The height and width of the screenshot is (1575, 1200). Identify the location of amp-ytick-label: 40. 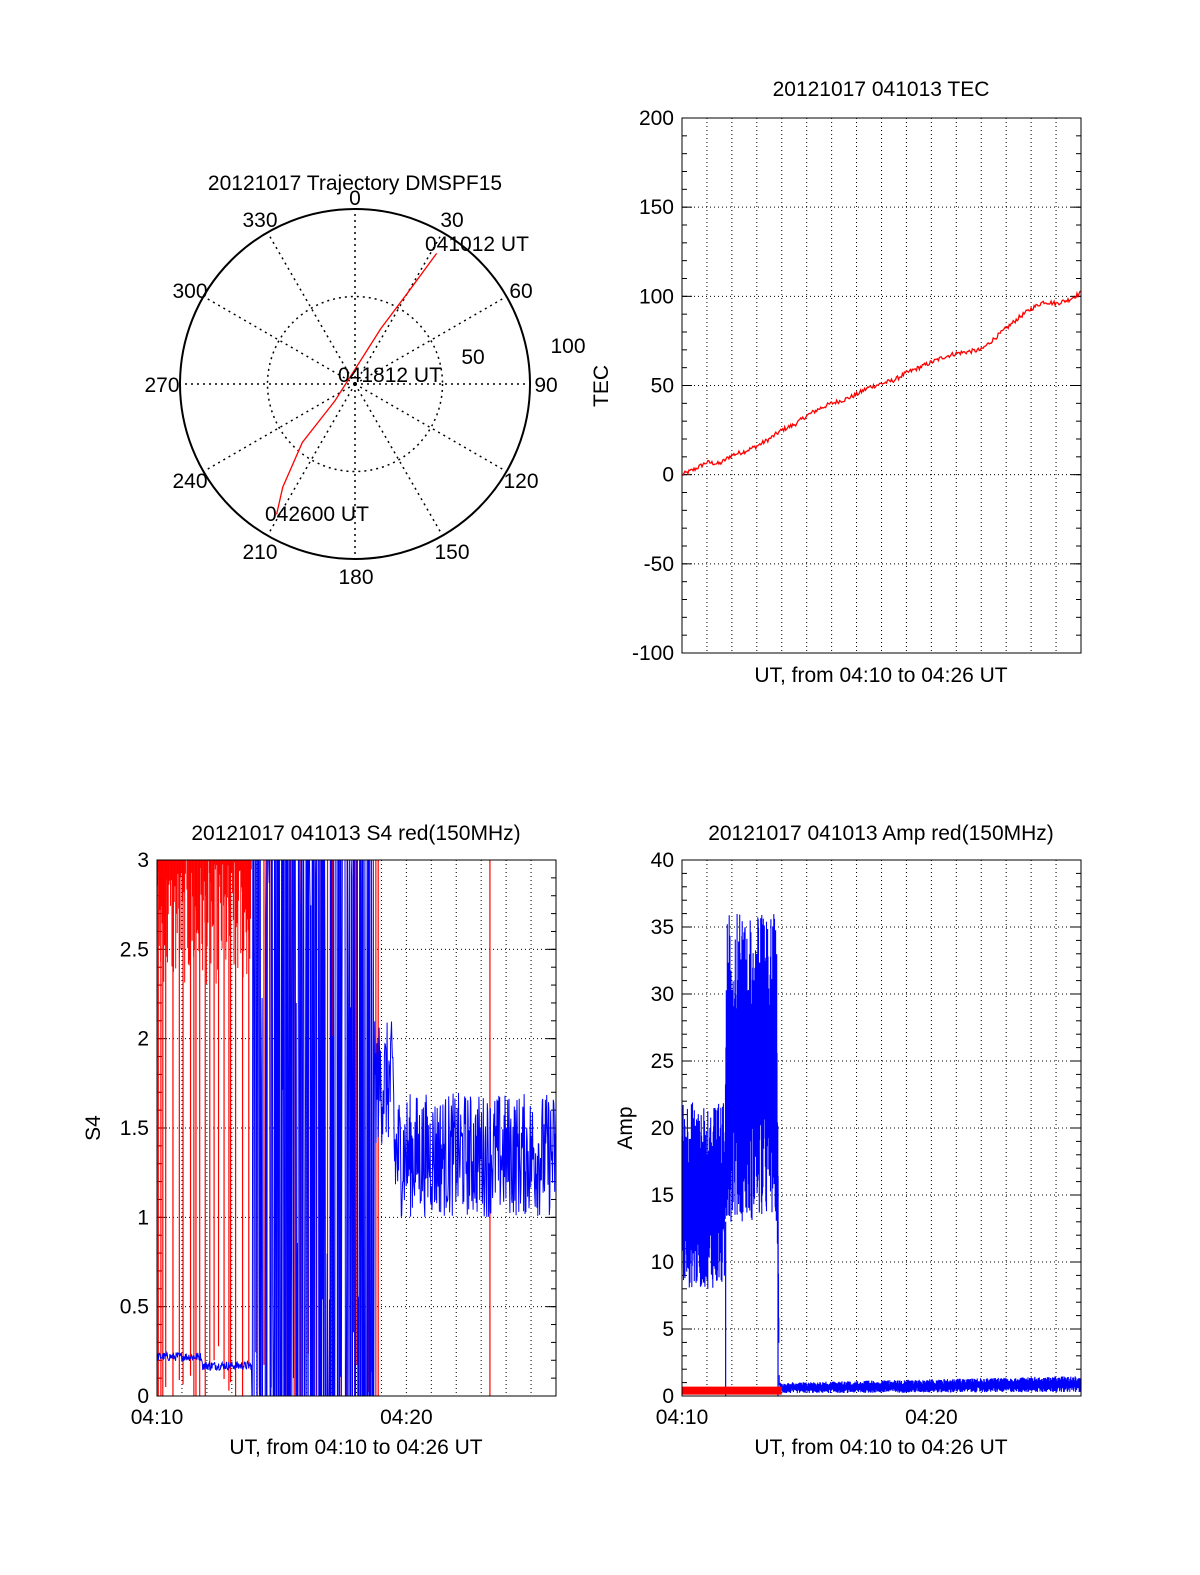
(662, 860).